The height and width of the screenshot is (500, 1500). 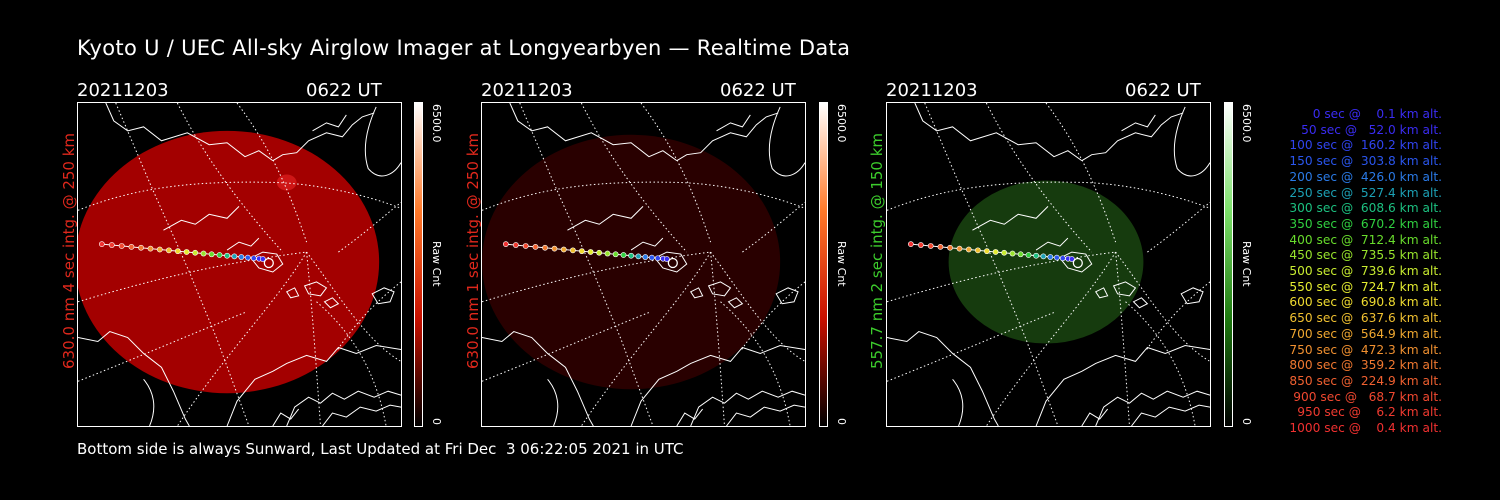 I want to click on legend-item: 500 sec @ 739.6 km alt., so click(x=1365, y=271).